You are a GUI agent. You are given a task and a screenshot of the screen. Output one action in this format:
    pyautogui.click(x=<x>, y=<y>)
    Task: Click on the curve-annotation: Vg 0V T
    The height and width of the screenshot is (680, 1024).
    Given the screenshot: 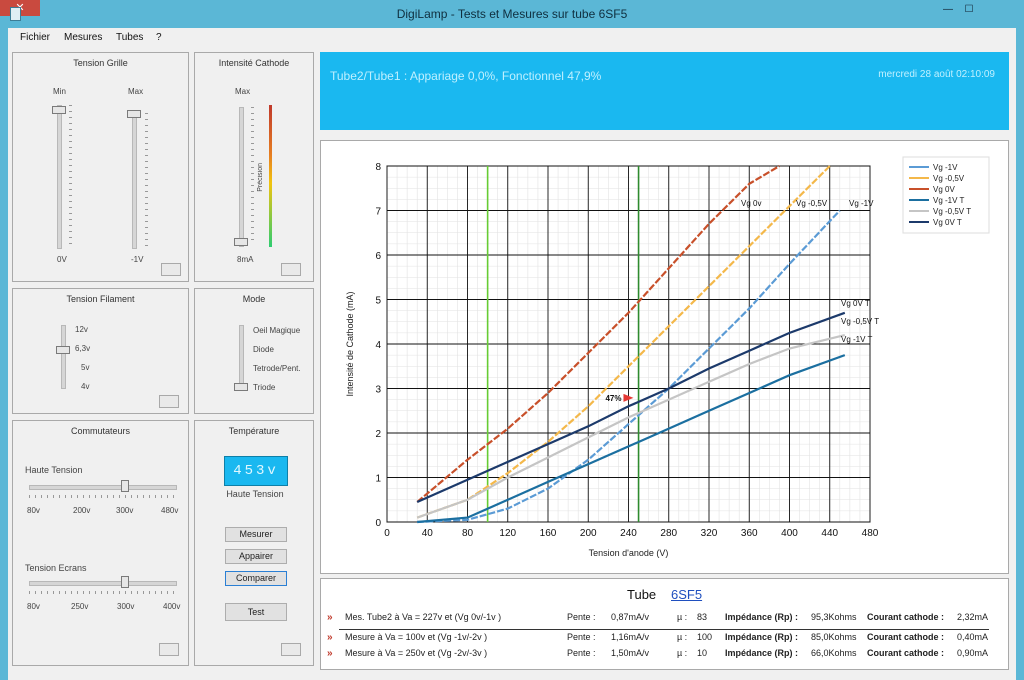 What is the action you would take?
    pyautogui.click(x=855, y=303)
    